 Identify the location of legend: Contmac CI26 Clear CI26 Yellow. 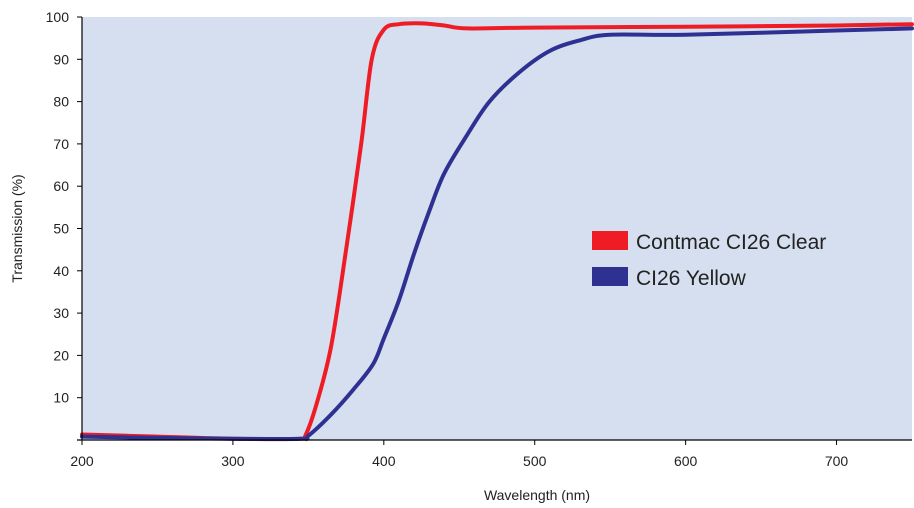
(709, 260).